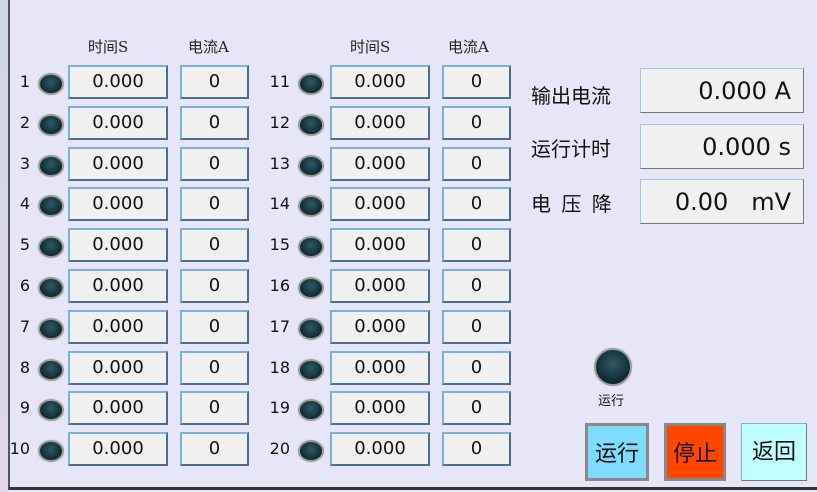 The height and width of the screenshot is (492, 817). Describe the element at coordinates (279, 163) in the screenshot. I see `channel-number: 13` at that location.